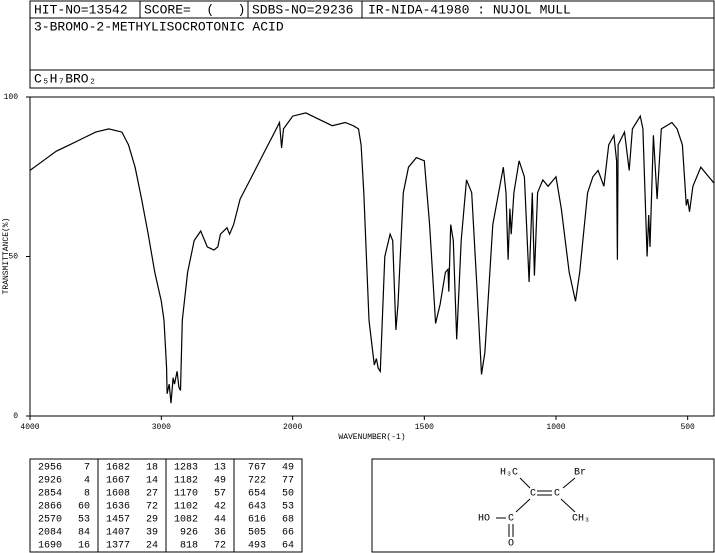  Describe the element at coordinates (65, 78) in the screenshot. I see `formula: C₅H₇BRO₂` at that location.